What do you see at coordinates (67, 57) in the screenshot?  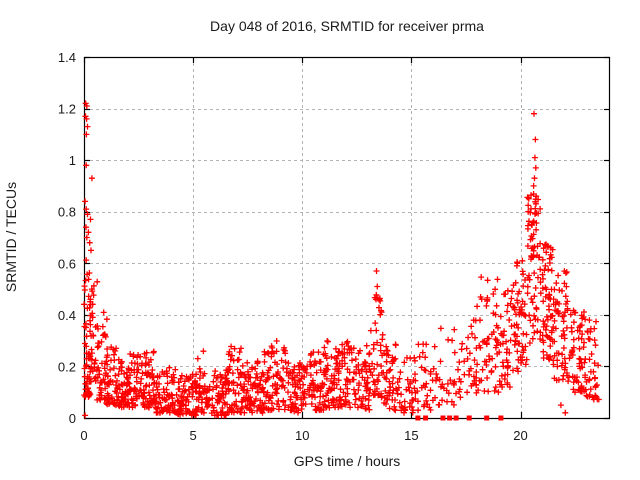 I see `y-tick-label: 1.4` at bounding box center [67, 57].